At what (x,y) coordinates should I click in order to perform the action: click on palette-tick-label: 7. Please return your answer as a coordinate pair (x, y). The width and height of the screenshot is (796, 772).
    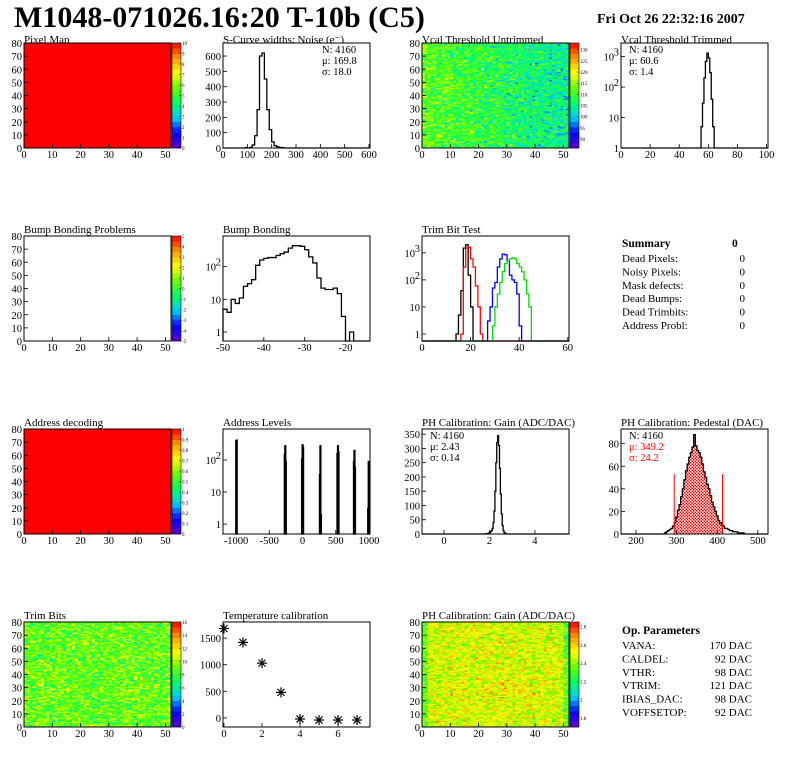
    Looking at the image, I should click on (183, 76).